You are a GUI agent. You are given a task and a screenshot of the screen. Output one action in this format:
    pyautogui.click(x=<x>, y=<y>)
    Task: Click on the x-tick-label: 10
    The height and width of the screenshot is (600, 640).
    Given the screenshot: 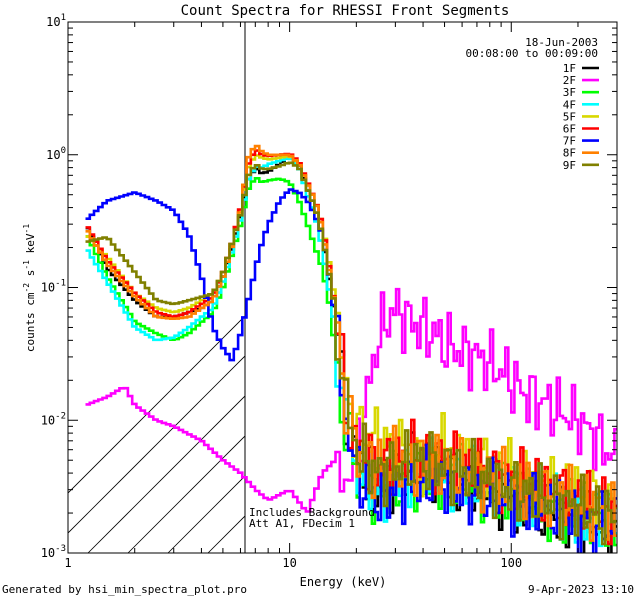 What is the action you would take?
    pyautogui.click(x=289, y=563)
    